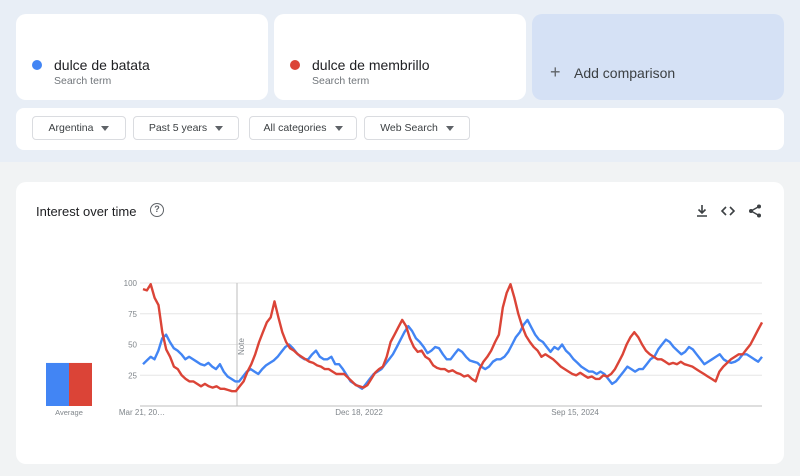  Describe the element at coordinates (625, 73) in the screenshot. I see `add-comparison-label: Add comparison` at that location.